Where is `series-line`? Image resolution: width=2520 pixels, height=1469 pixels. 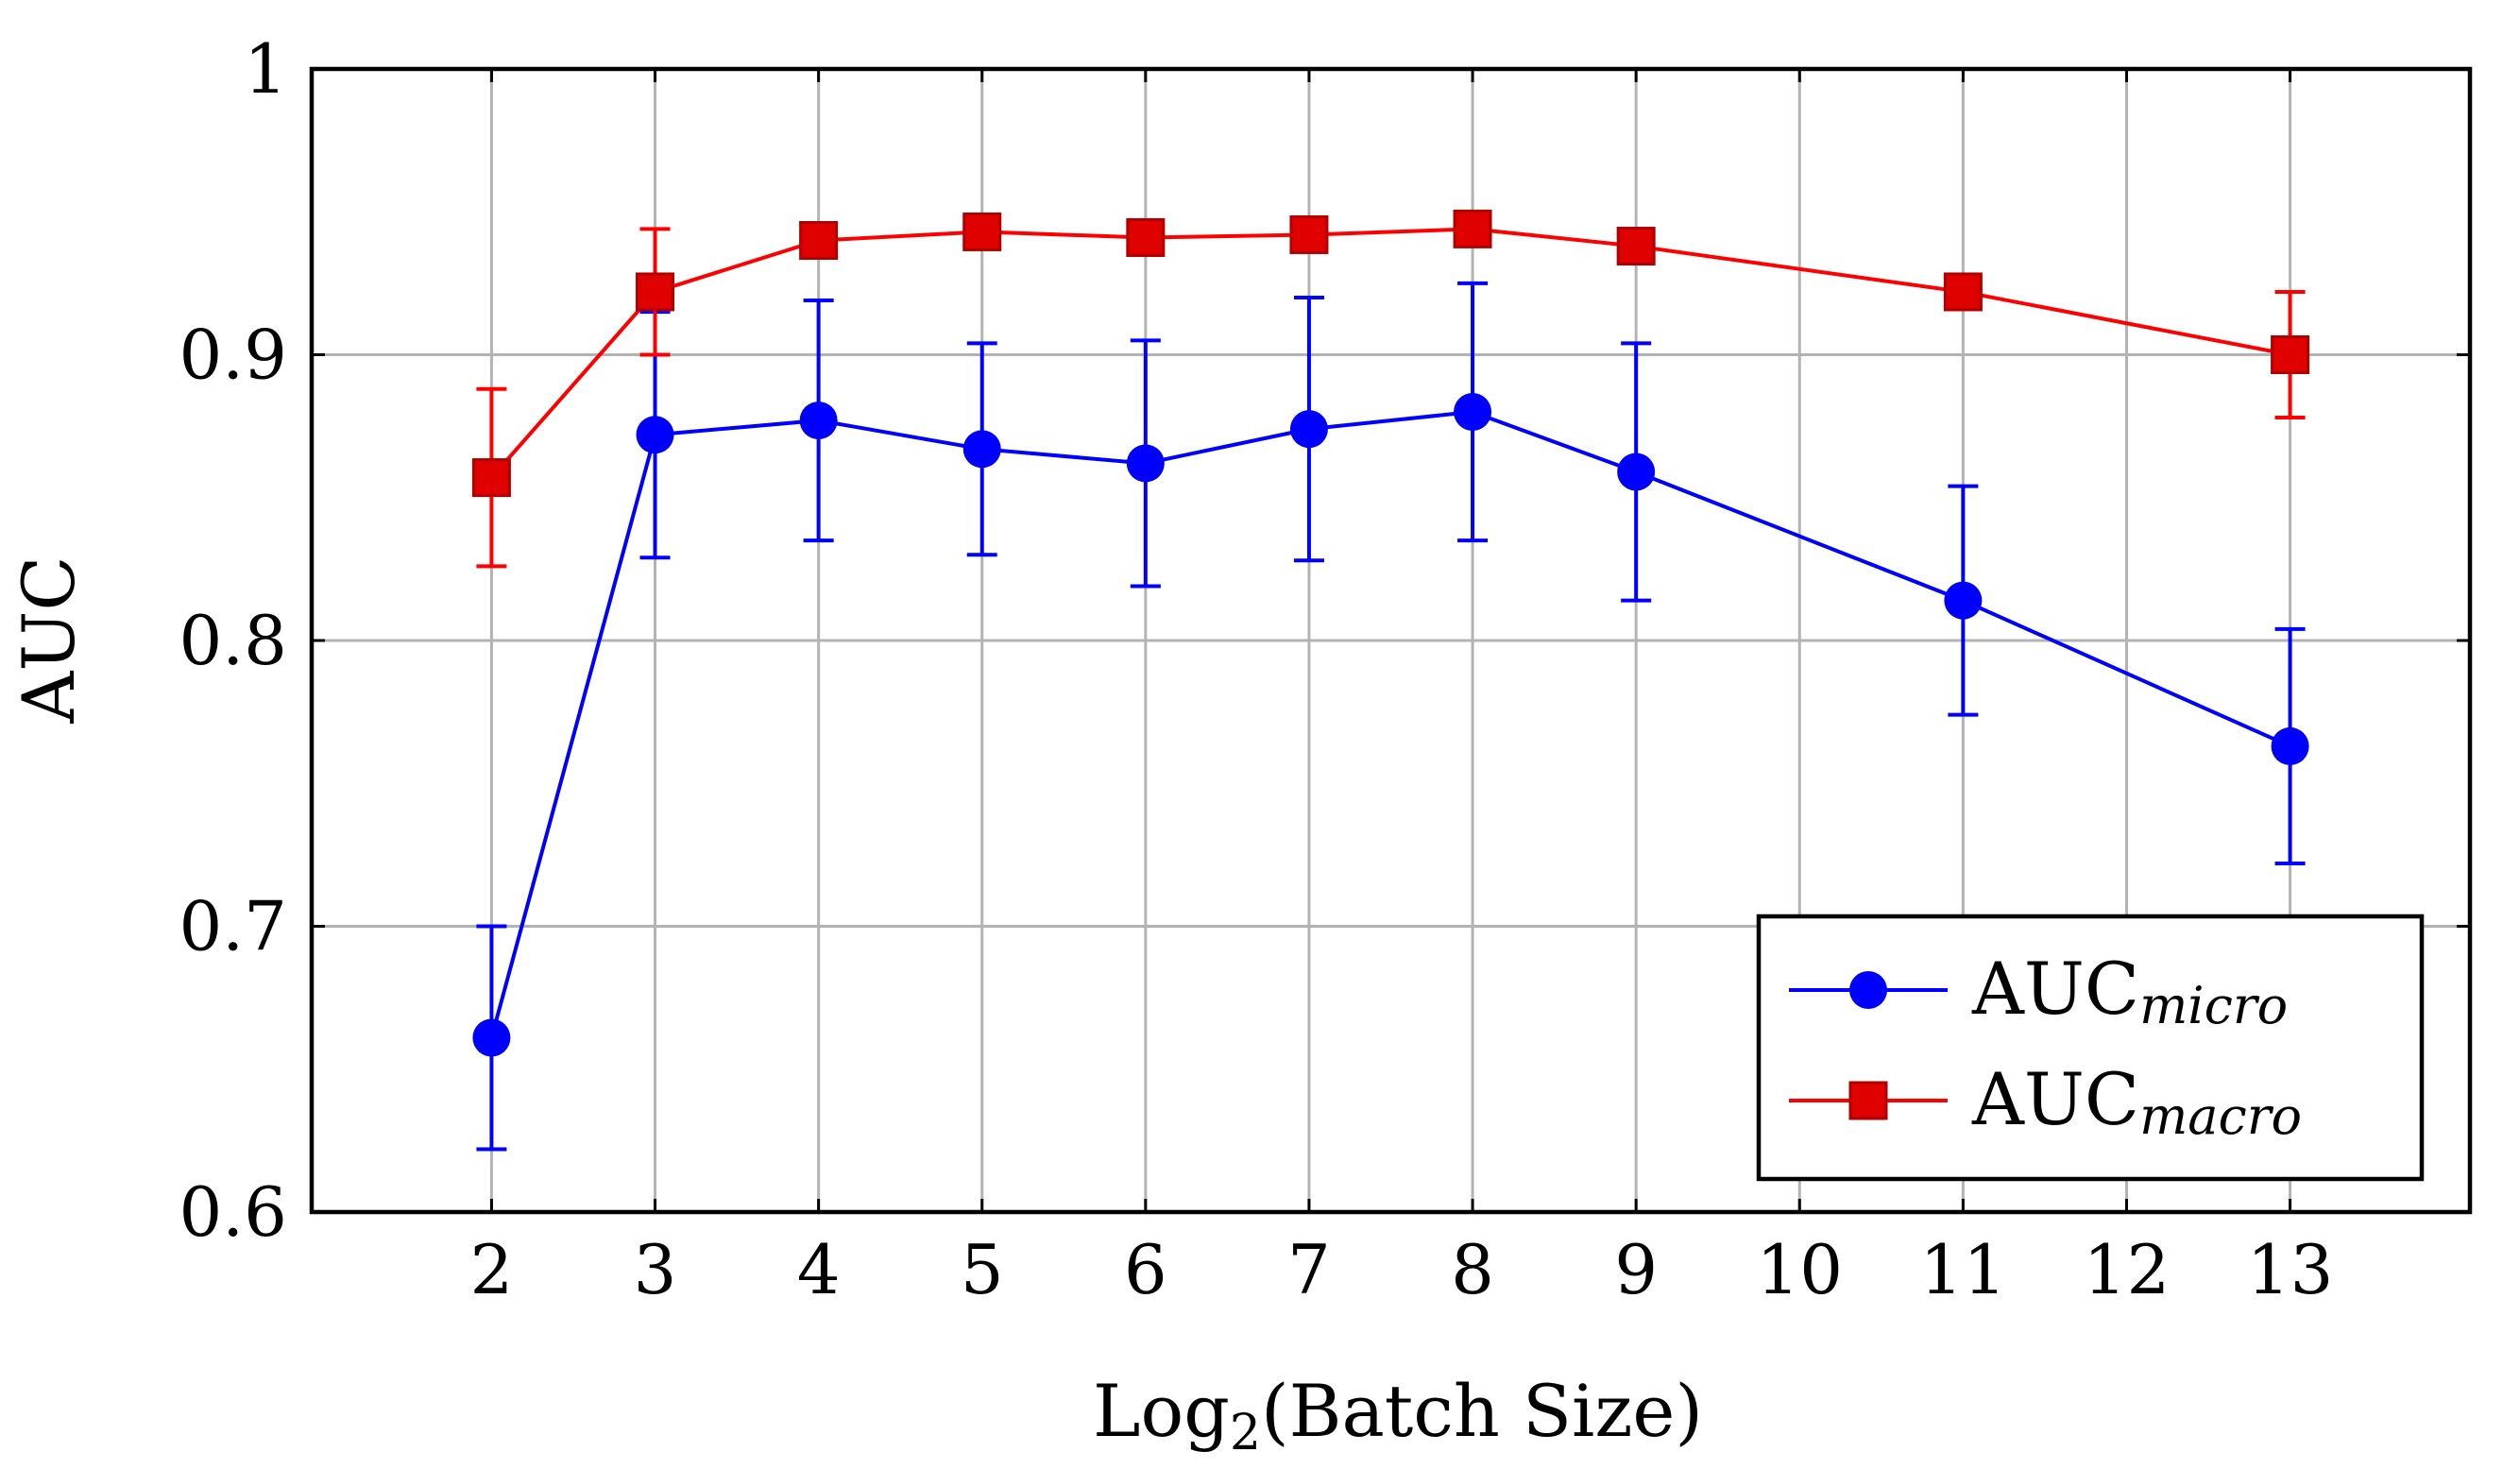 series-line is located at coordinates (1390, 353).